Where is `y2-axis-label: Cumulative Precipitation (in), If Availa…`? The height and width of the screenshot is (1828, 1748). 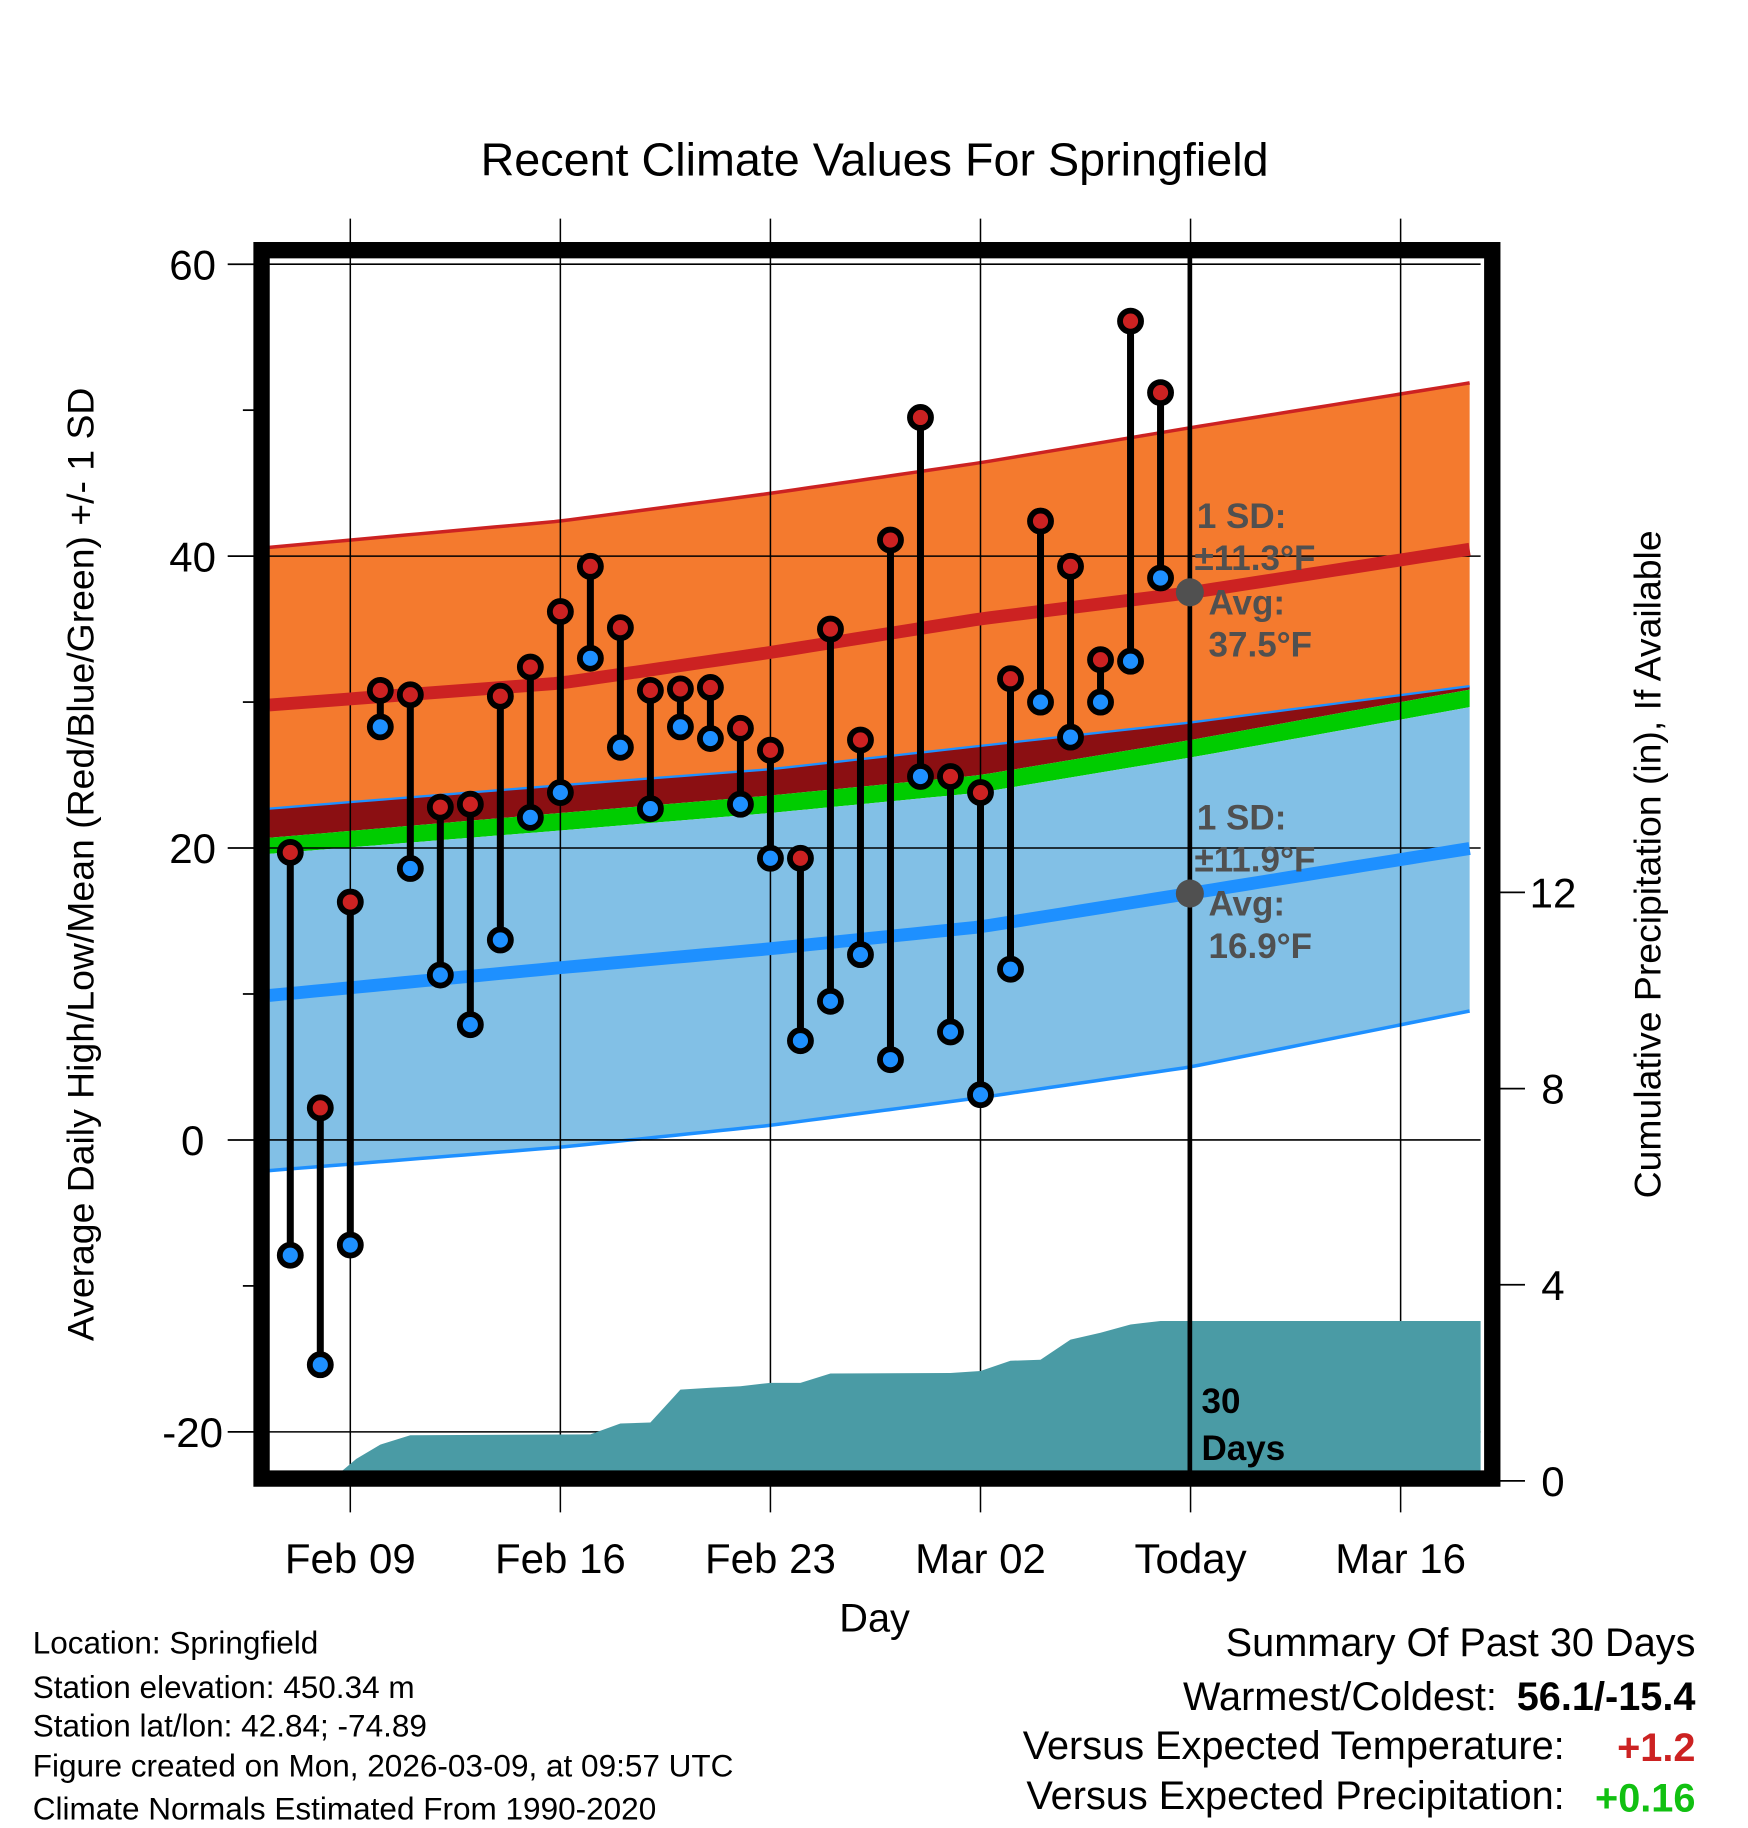
y2-axis-label: Cumulative Precipitation (in), If Availa… is located at coordinates (1647, 864).